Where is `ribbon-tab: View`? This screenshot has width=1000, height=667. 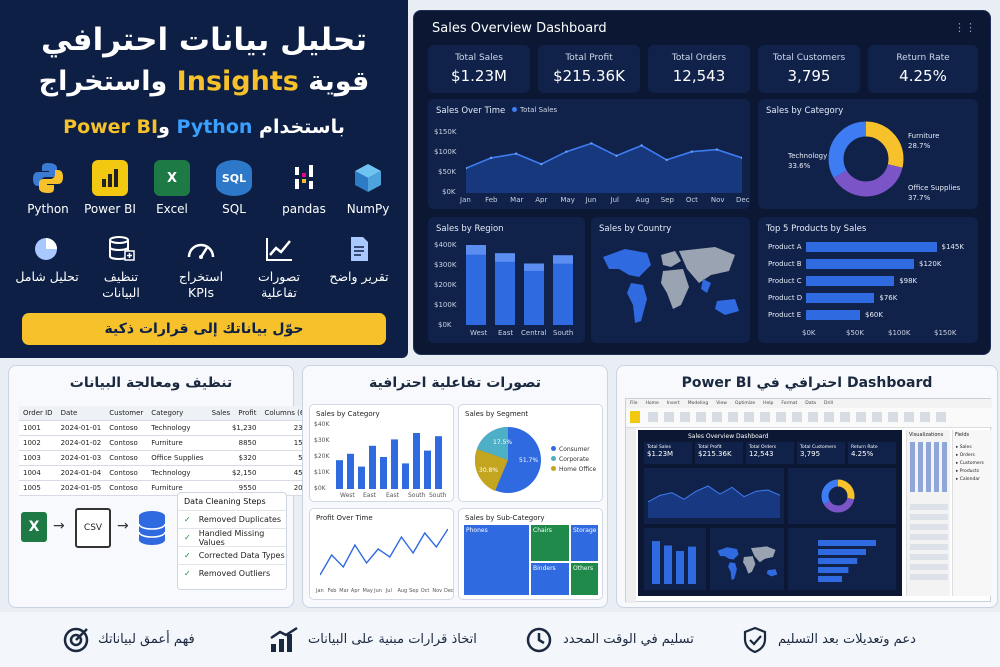
ribbon-tab: View is located at coordinates (721, 403).